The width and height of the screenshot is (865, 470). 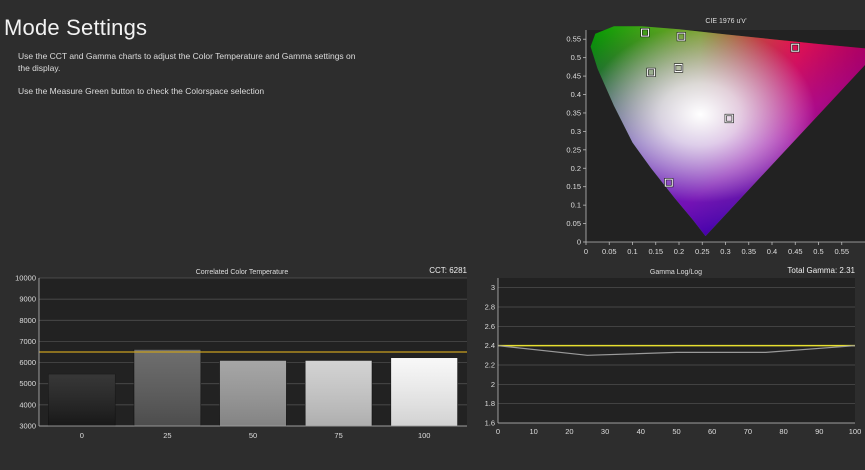 I want to click on cie-x-tick-label: 0.25, so click(x=702, y=251).